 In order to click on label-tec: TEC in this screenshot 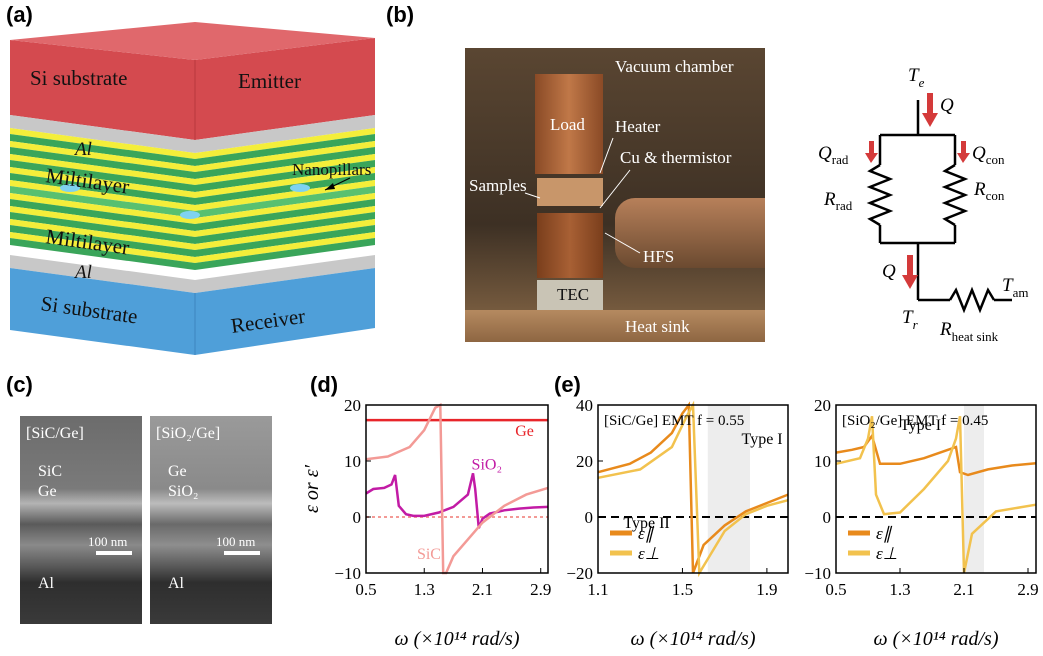, I will do `click(573, 294)`.